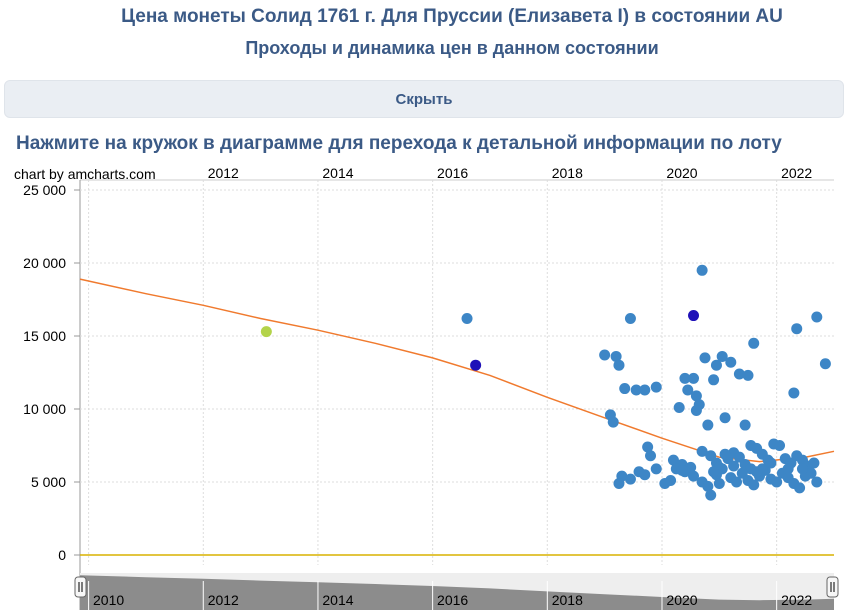  I want to click on scrollbar-label: 2020, so click(681, 600).